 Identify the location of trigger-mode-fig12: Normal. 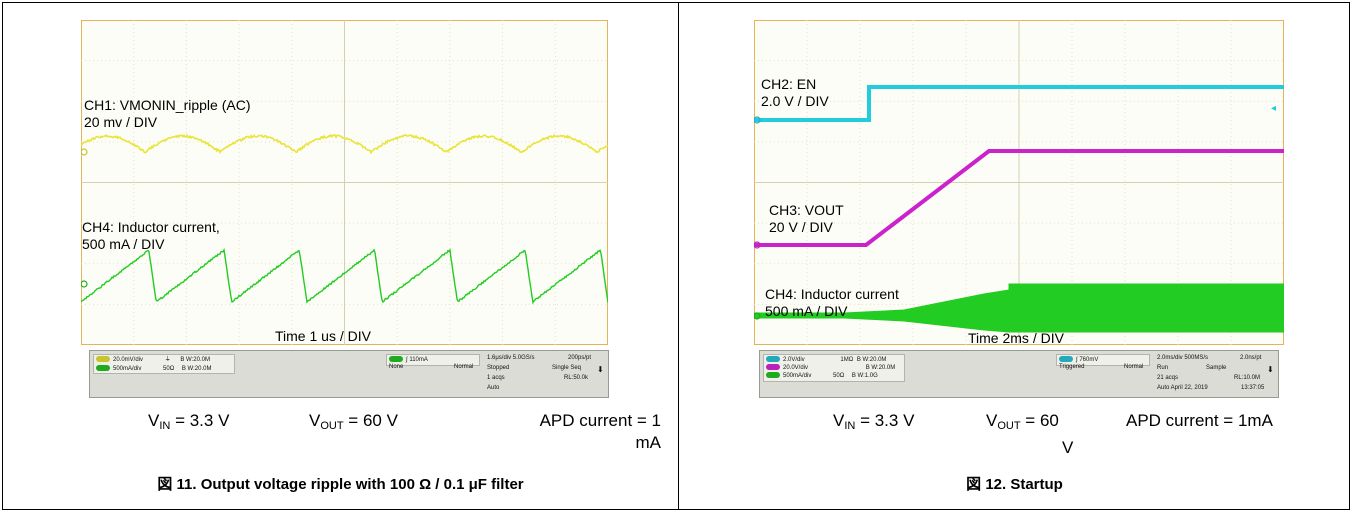
(1133, 367).